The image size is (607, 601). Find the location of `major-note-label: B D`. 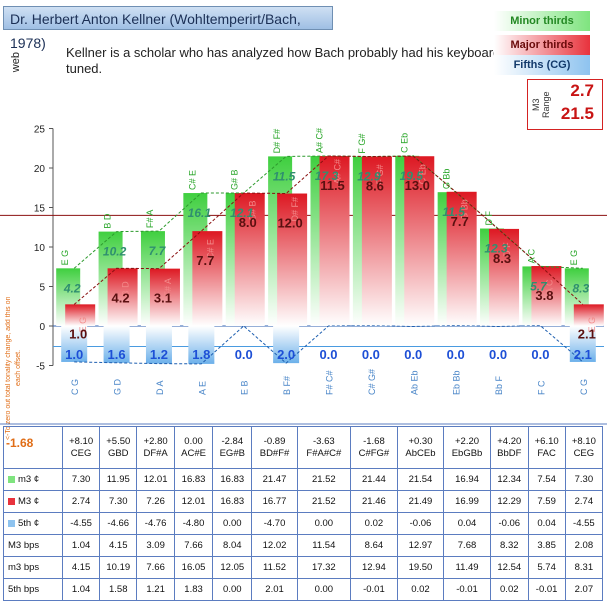

major-note-label: B D is located at coordinates (126, 289).